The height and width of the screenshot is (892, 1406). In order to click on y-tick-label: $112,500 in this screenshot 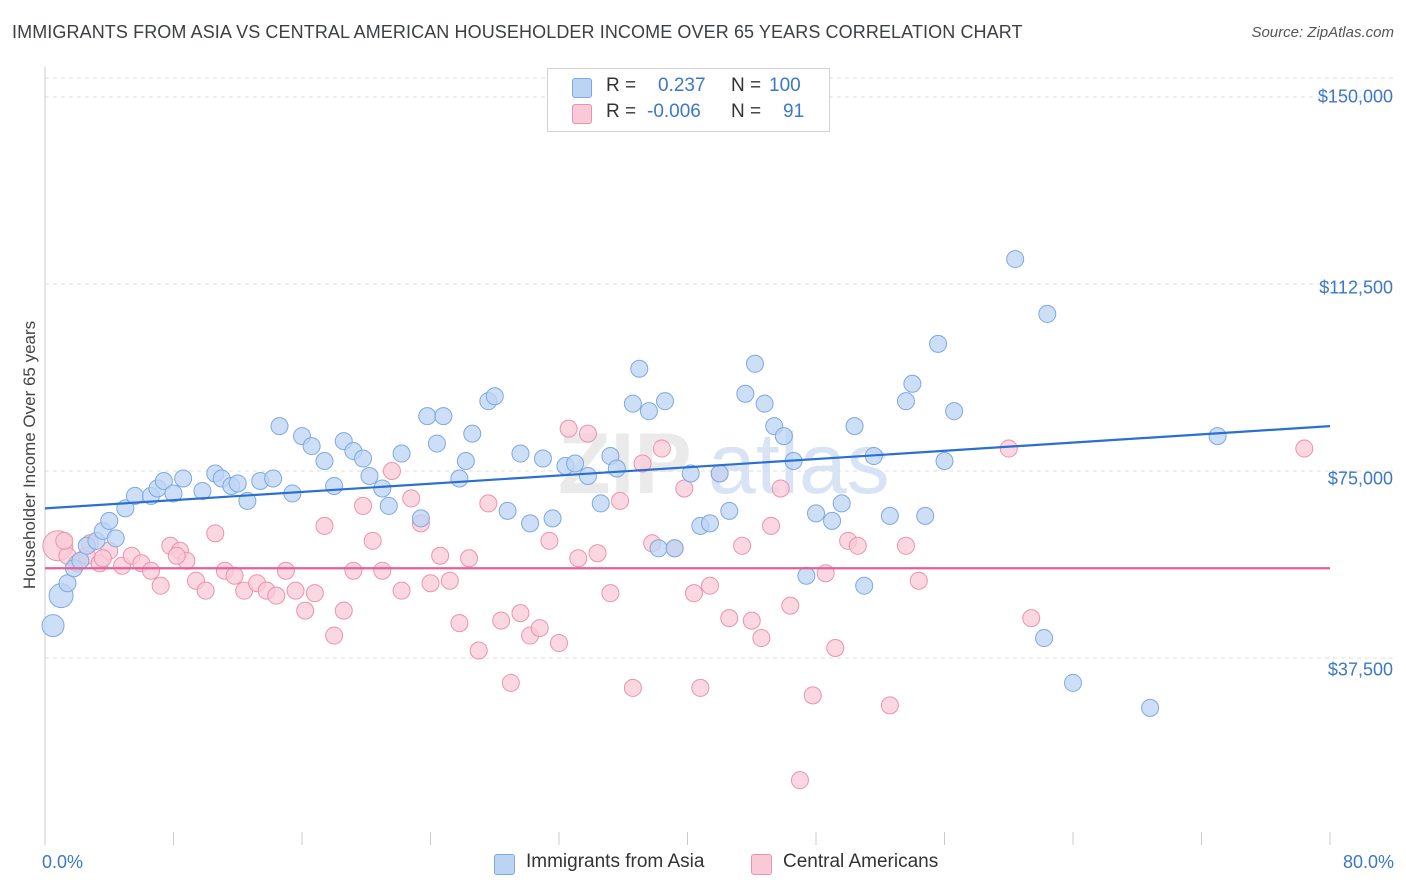, I will do `click(1356, 287)`.